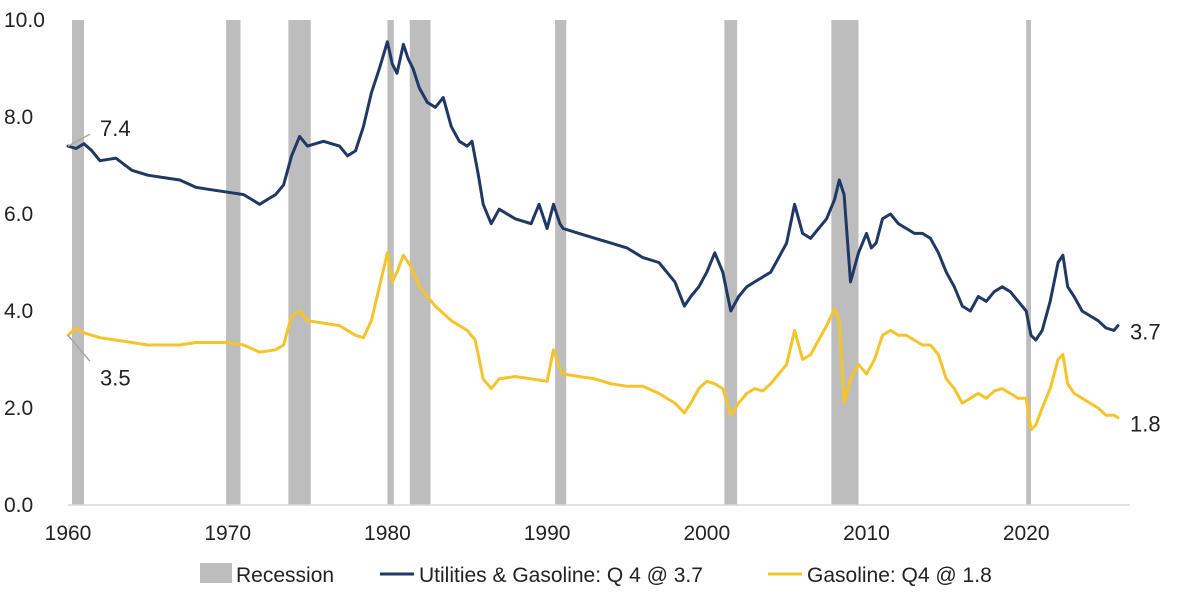 The height and width of the screenshot is (600, 1200). What do you see at coordinates (79, 348) in the screenshot?
I see `annotation-leader-gasoline` at bounding box center [79, 348].